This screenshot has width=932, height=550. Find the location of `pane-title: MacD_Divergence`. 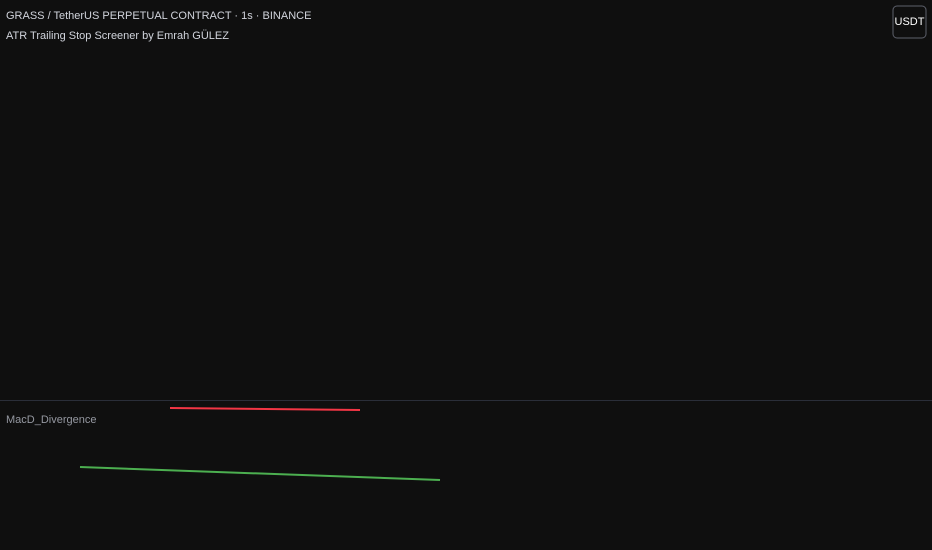

pane-title: MacD_Divergence is located at coordinates (51, 420).